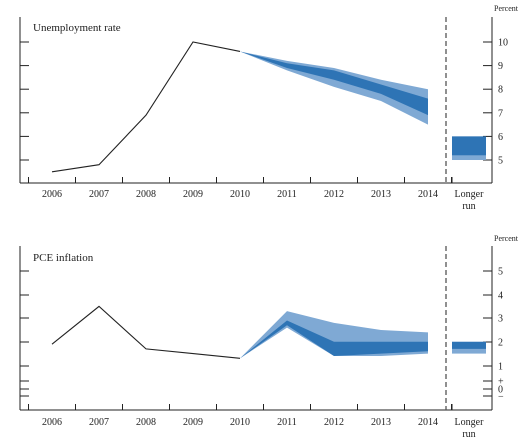  Describe the element at coordinates (501, 382) in the screenshot. I see `y-tick-label: +` at that location.